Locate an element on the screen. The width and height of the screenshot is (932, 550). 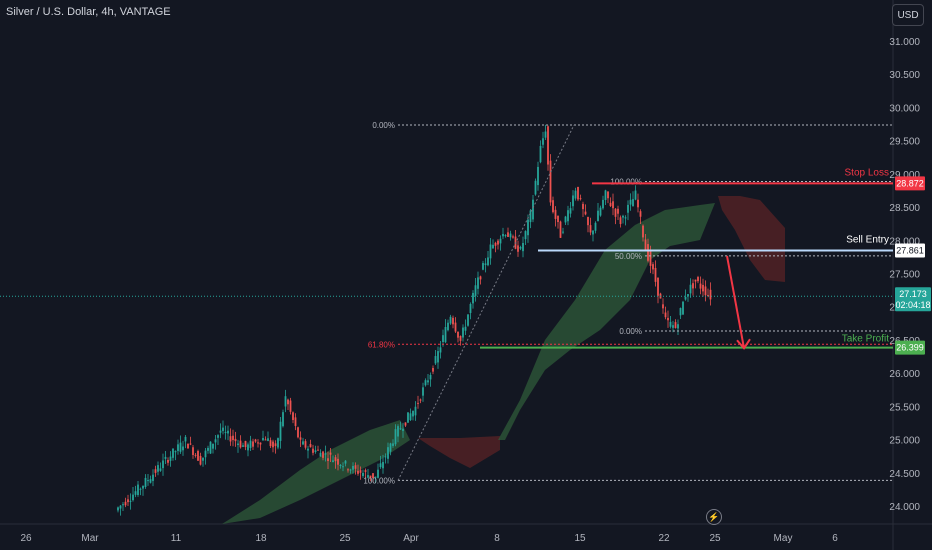
time-tick-label: 8 is located at coordinates (497, 538).